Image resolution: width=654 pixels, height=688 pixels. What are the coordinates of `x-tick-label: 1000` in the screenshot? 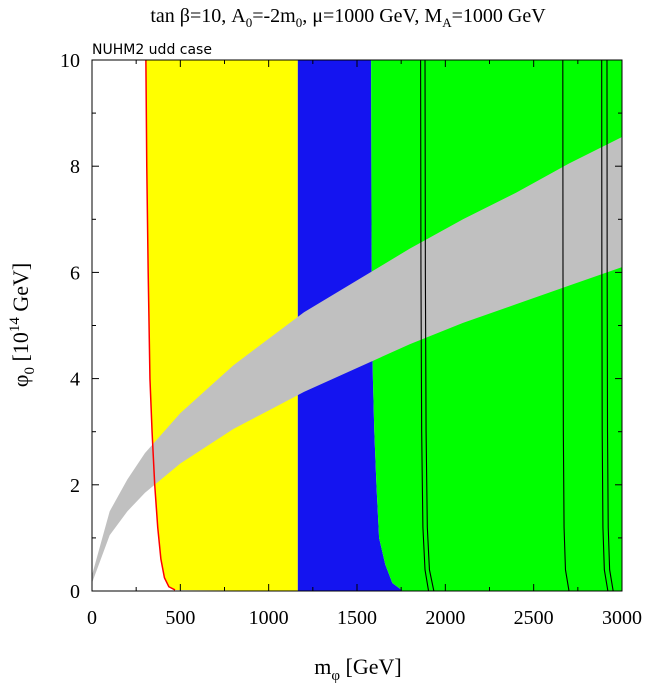 It's located at (269, 618).